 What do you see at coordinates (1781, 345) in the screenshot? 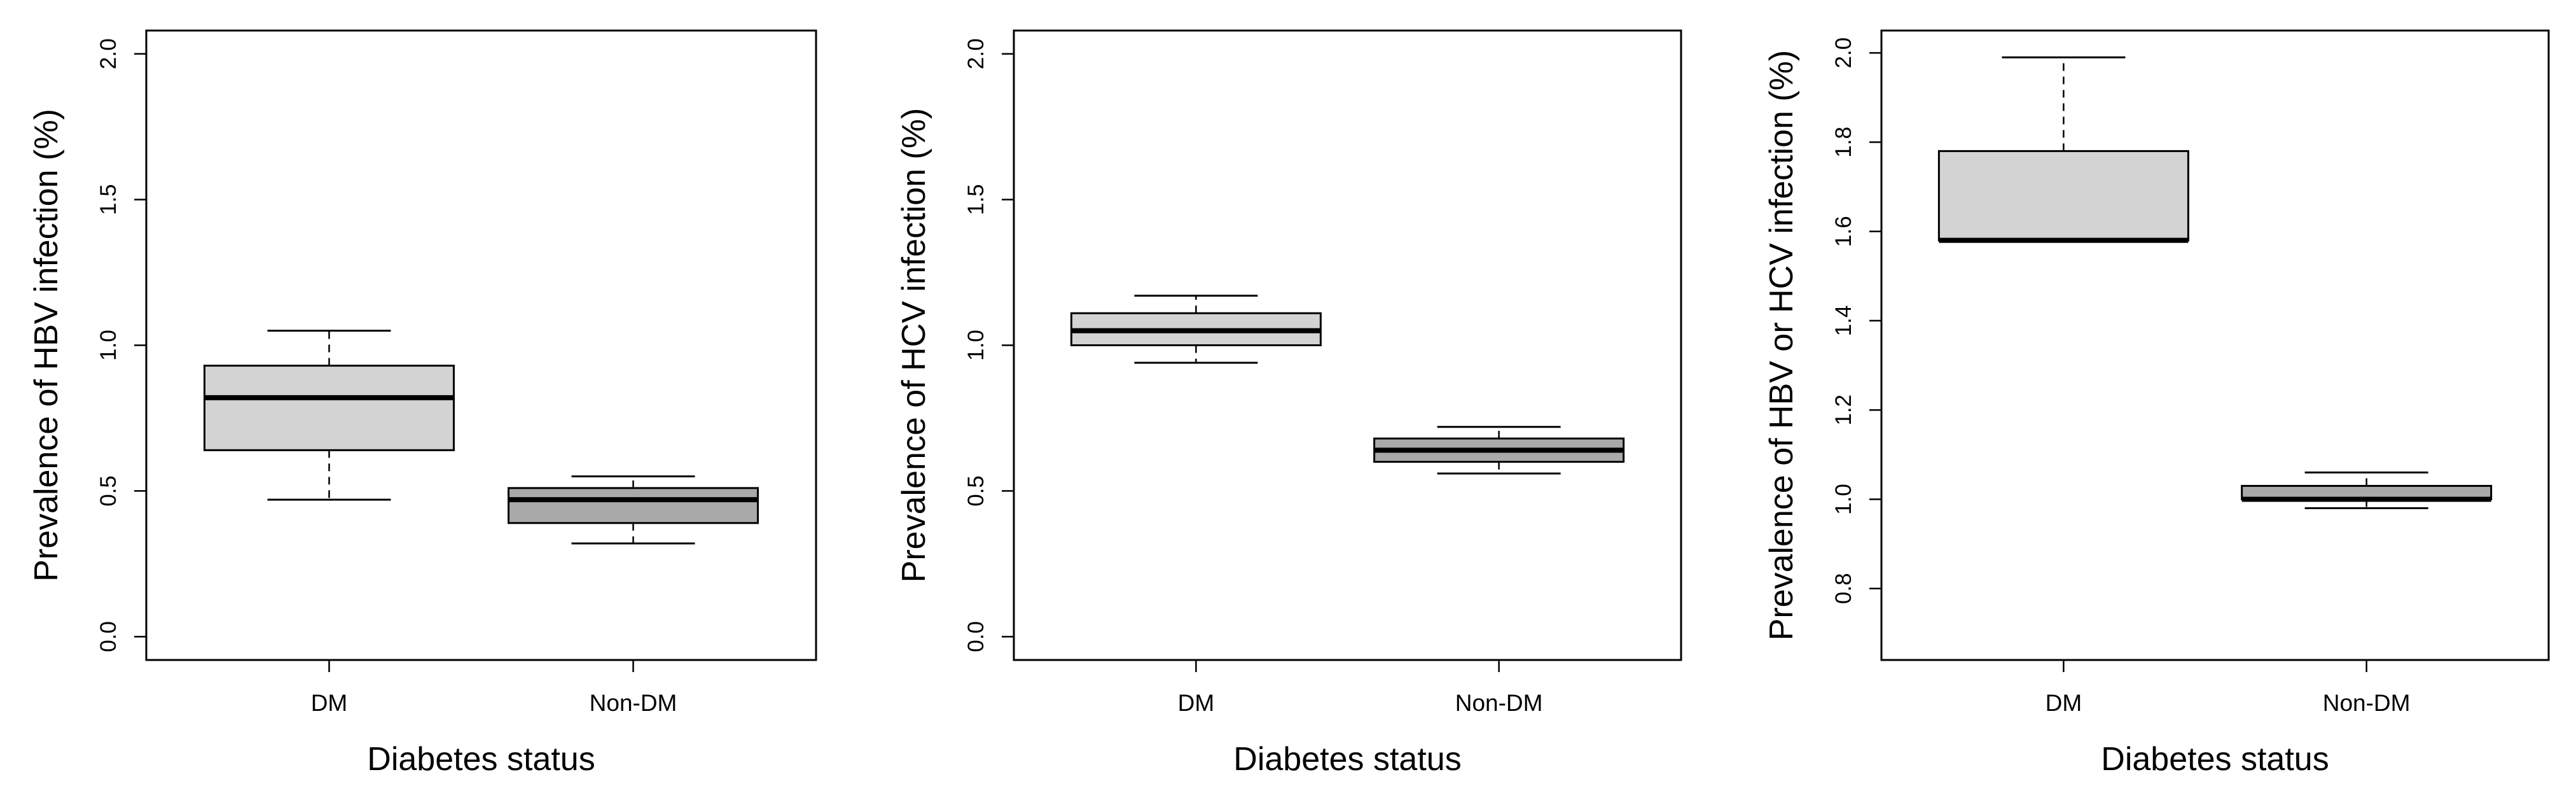
I see `y-axis-title: Prevalence of HBV or HCV infection (%)` at bounding box center [1781, 345].